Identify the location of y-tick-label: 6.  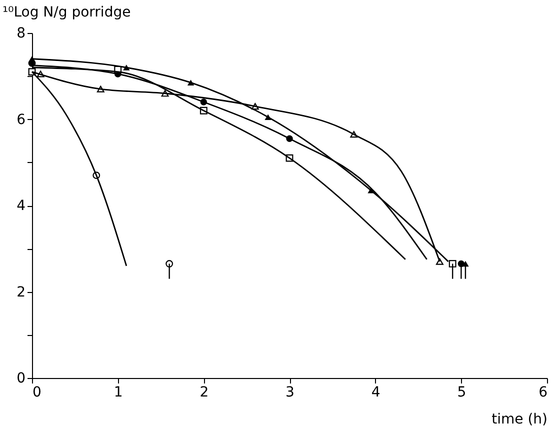
(21, 120).